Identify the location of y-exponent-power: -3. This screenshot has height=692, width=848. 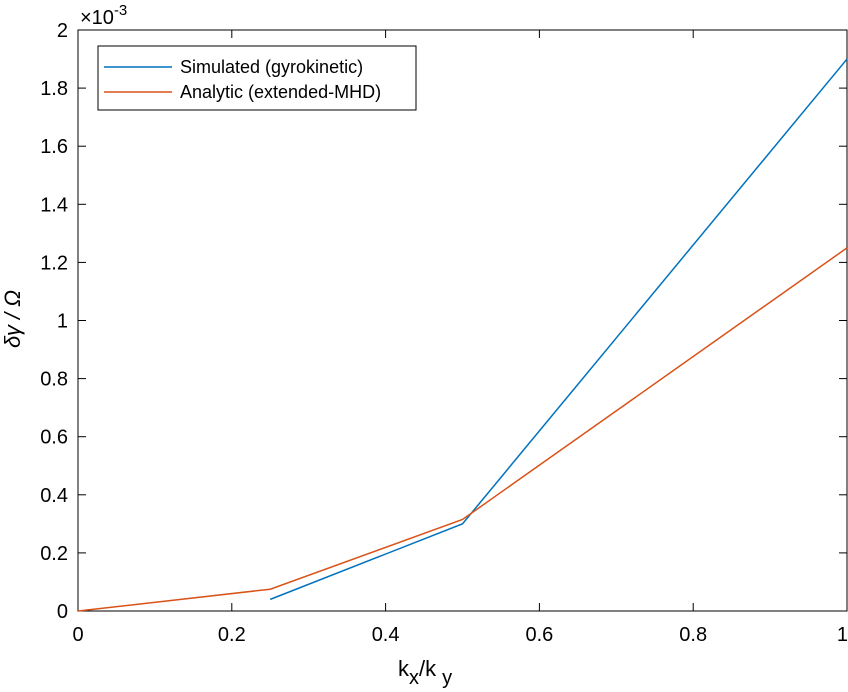
(120, 10).